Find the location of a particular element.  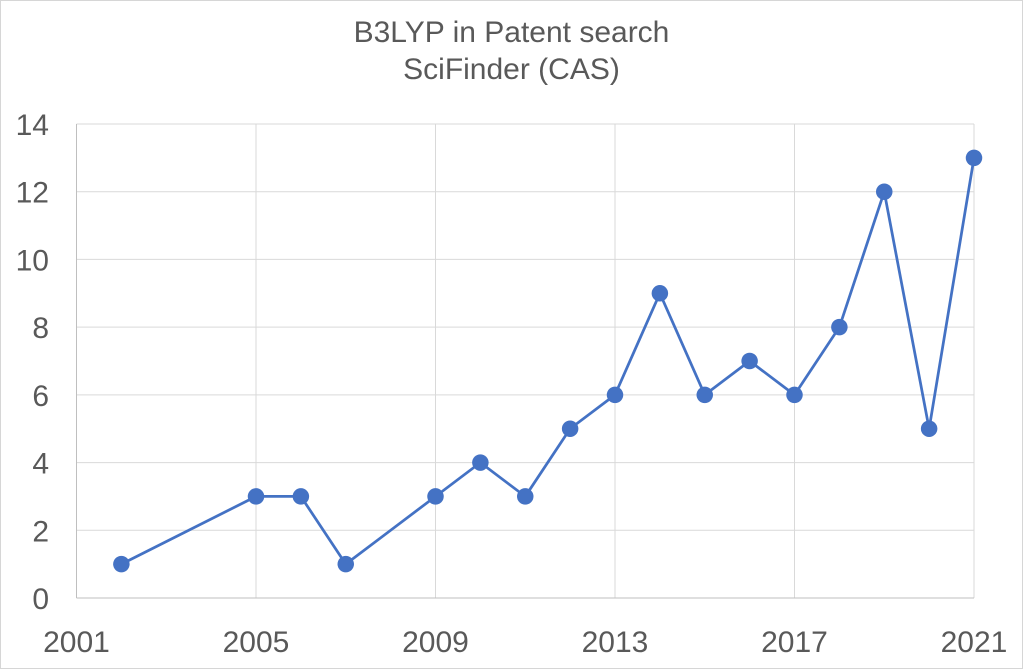

y-tick-label: 14 is located at coordinates (32, 125).